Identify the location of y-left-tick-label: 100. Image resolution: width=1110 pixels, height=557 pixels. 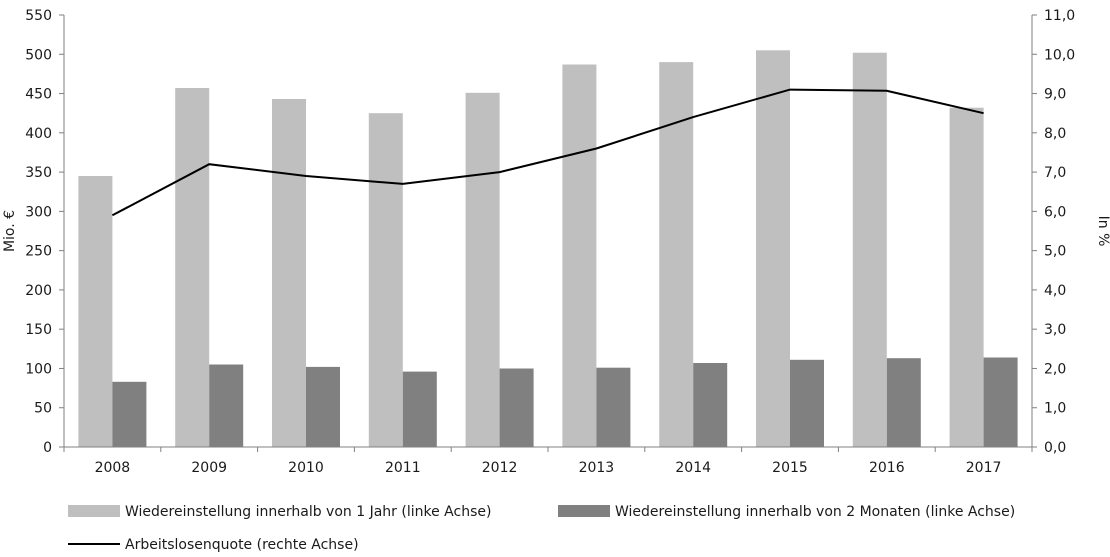
(38, 369).